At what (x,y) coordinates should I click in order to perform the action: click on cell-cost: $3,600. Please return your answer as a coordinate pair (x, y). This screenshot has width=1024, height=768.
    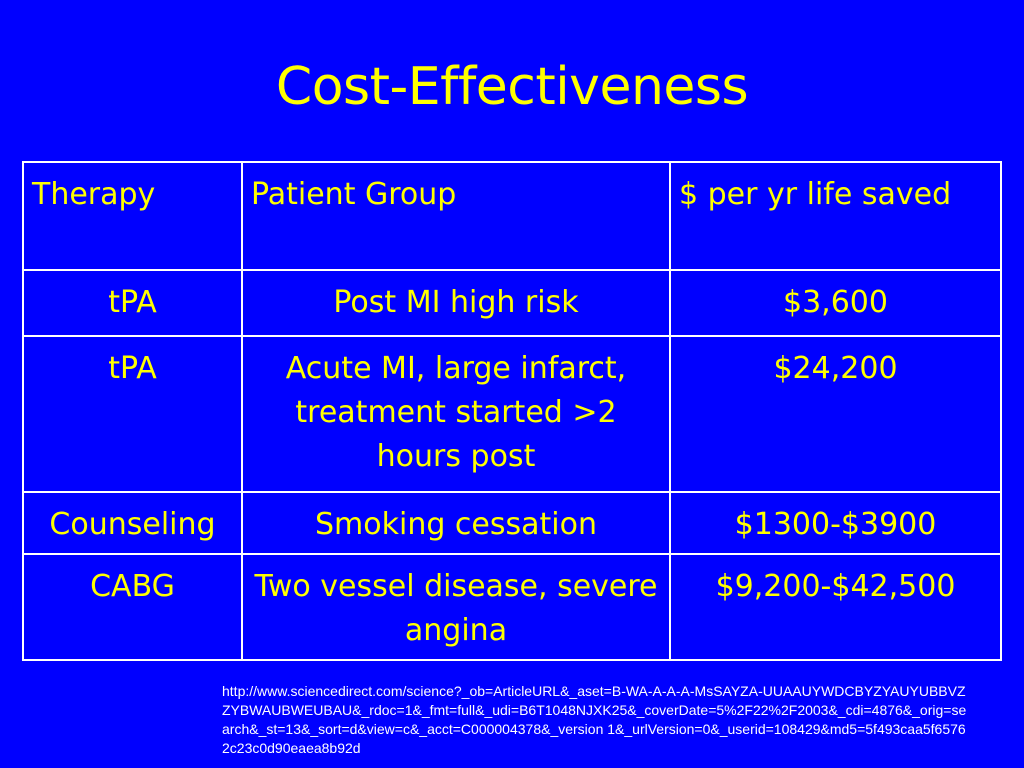
    Looking at the image, I should click on (835, 303).